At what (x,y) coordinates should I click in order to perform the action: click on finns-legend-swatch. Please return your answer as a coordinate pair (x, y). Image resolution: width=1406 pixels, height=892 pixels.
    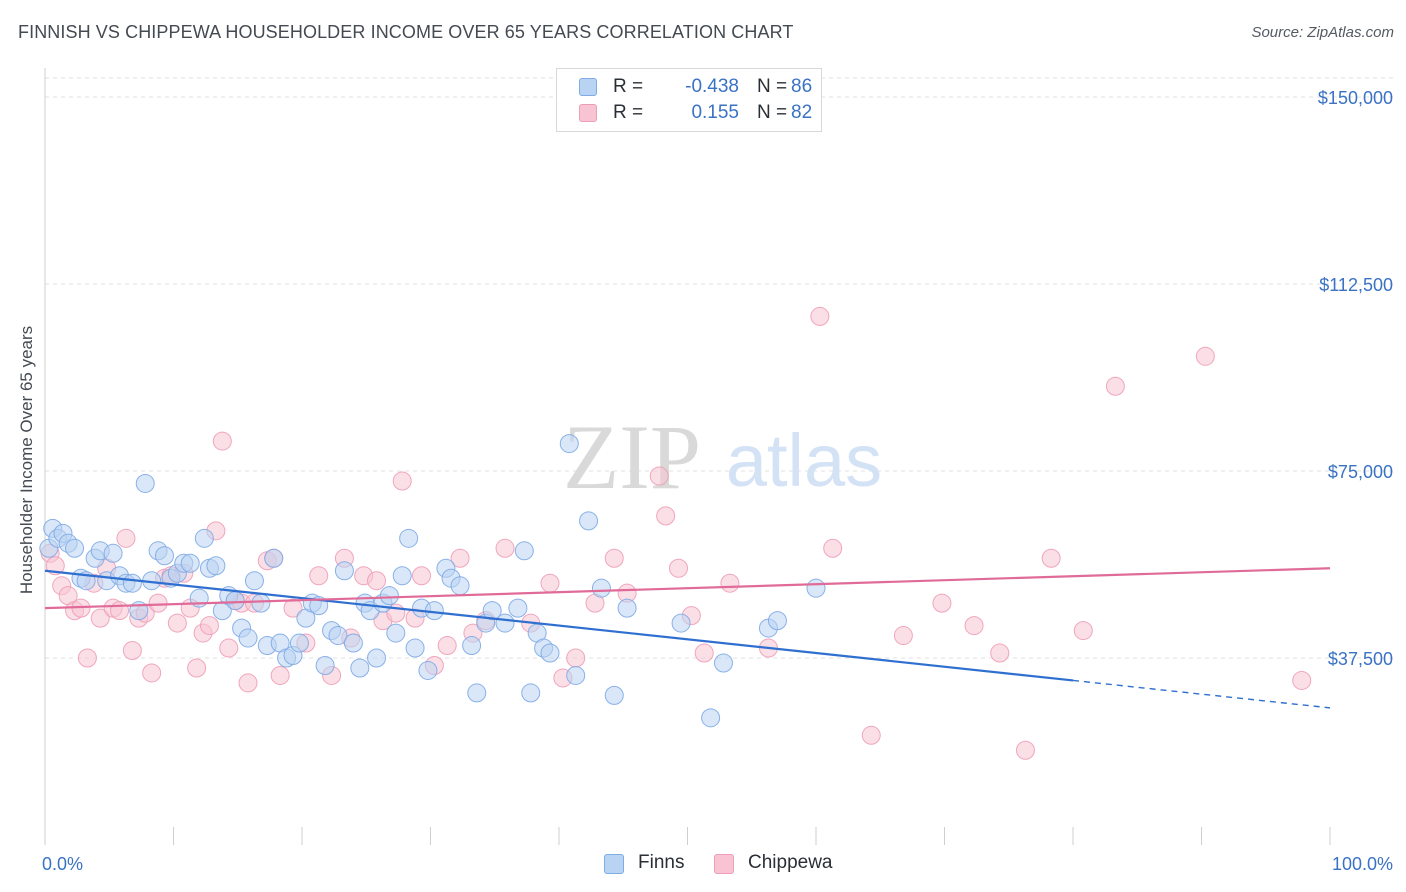
    Looking at the image, I should click on (614, 864).